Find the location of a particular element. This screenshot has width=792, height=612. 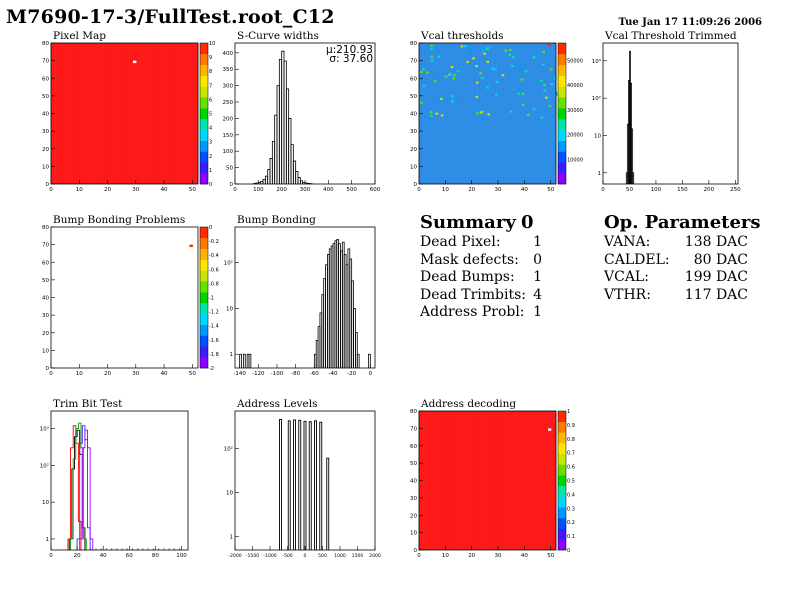

colorbar-label: 0.3 is located at coordinates (571, 509).